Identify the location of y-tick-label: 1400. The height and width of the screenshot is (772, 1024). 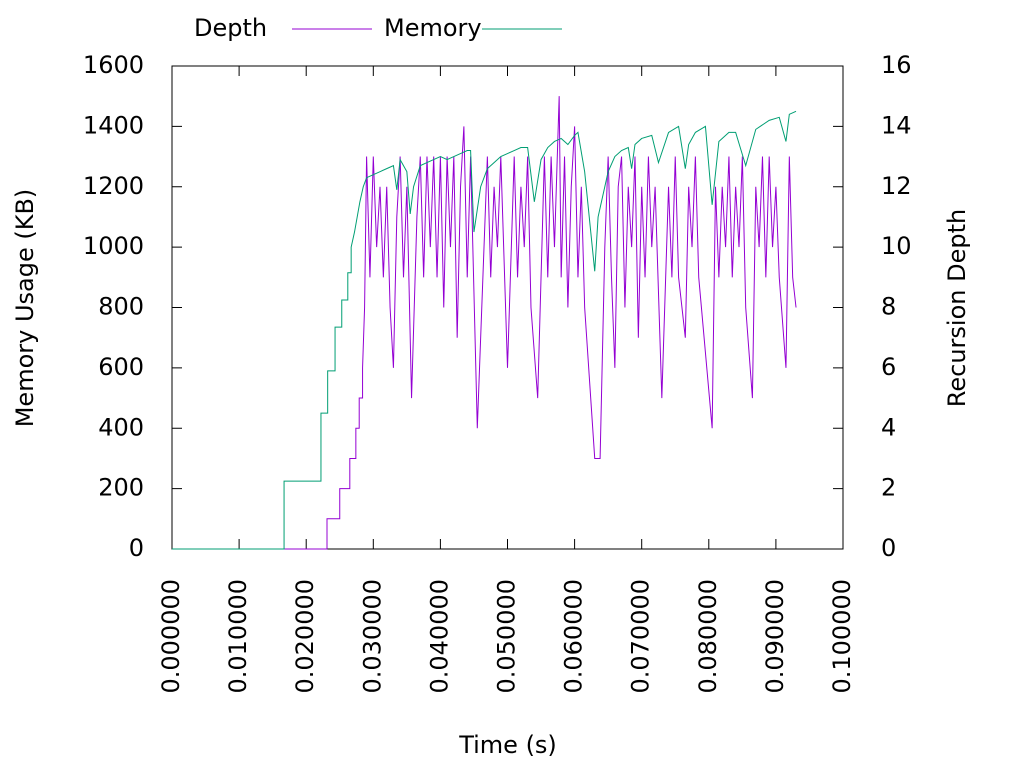
(113, 125).